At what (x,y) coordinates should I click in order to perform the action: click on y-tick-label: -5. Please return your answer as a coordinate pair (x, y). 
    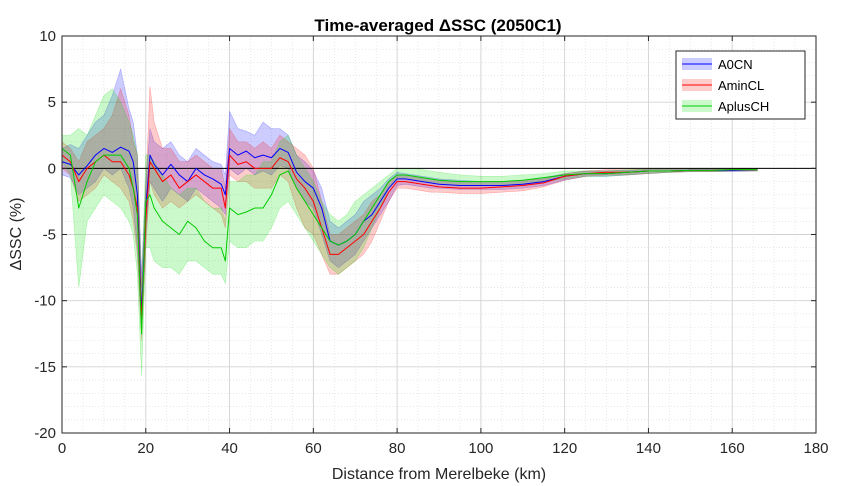
    Looking at the image, I should click on (49, 235).